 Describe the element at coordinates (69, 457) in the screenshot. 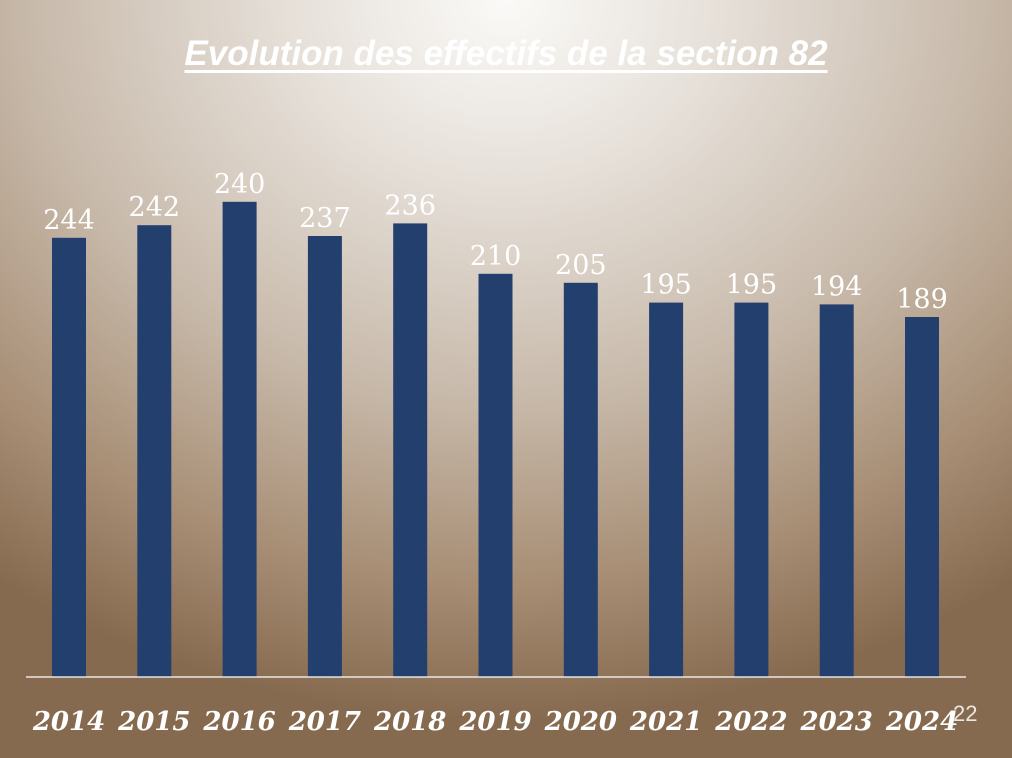

I see `bar-2014` at that location.